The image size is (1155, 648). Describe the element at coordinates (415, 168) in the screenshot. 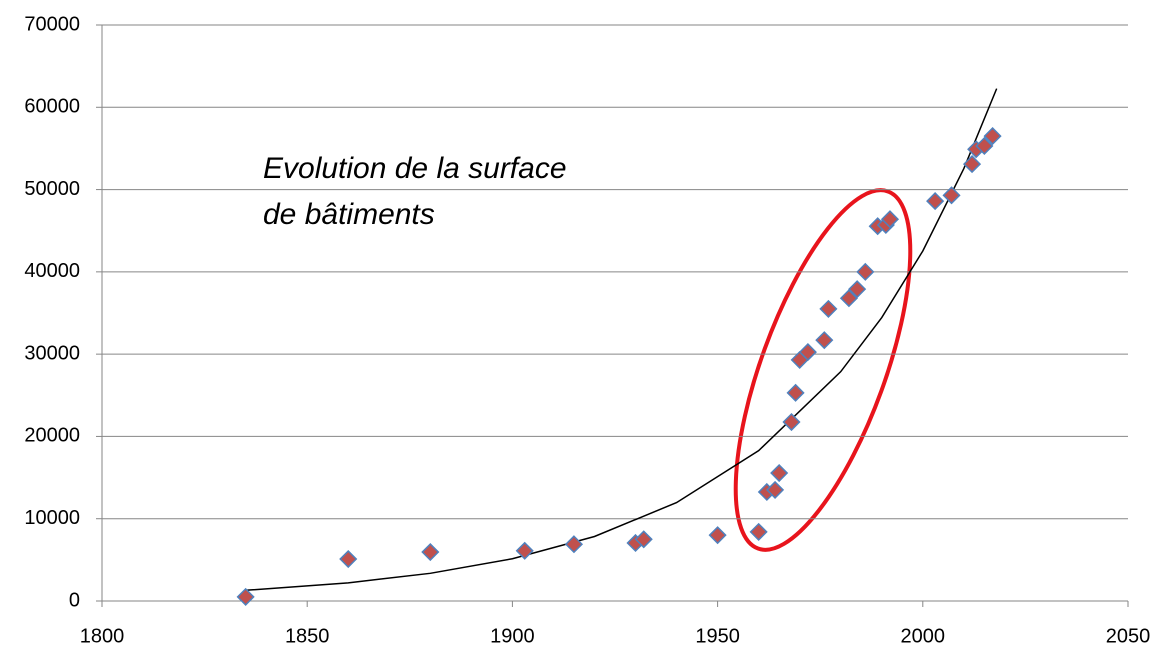

I see `annotation: Evolution de la surface` at that location.